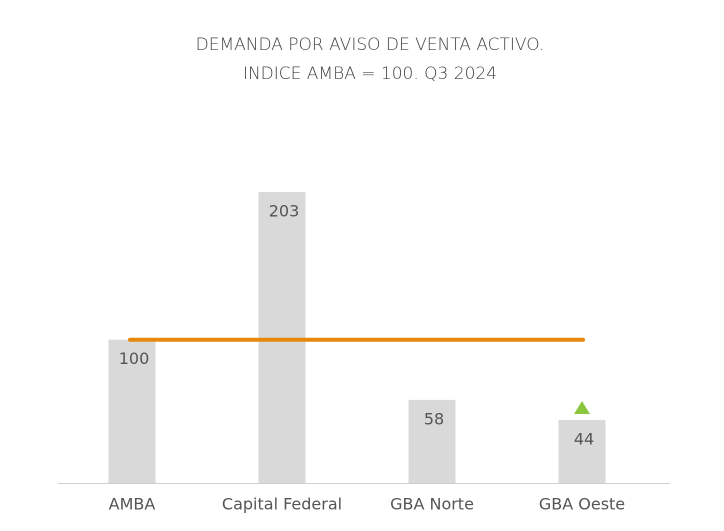  I want to click on x-tick-label: Capital Federal, so click(282, 504).